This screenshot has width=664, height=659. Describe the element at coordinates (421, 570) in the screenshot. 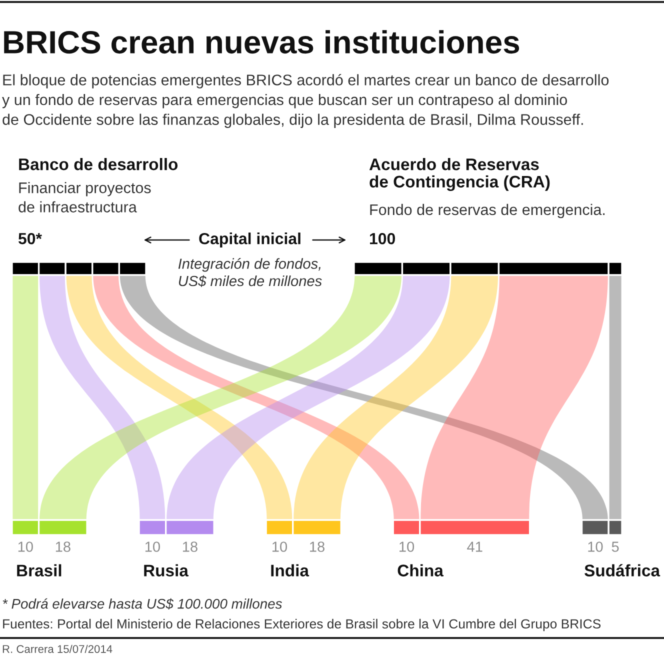

I see `category-label: China` at that location.